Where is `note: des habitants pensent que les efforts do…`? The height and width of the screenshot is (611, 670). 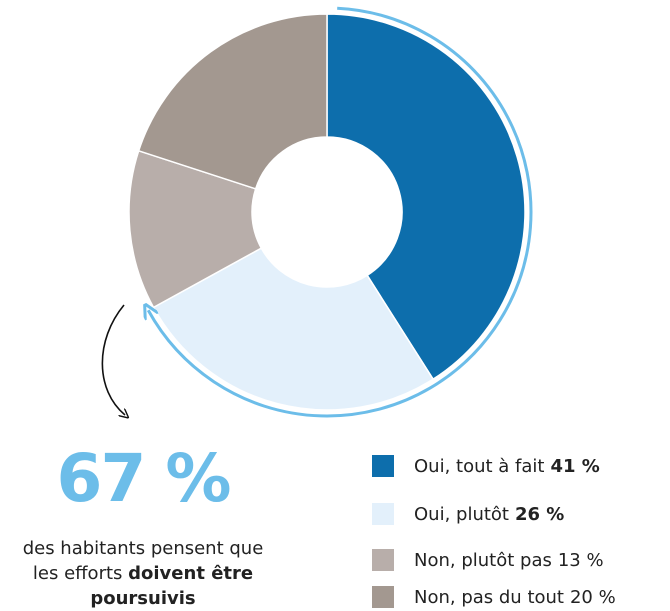 note: des habitants pensent que les efforts do… is located at coordinates (143, 573).